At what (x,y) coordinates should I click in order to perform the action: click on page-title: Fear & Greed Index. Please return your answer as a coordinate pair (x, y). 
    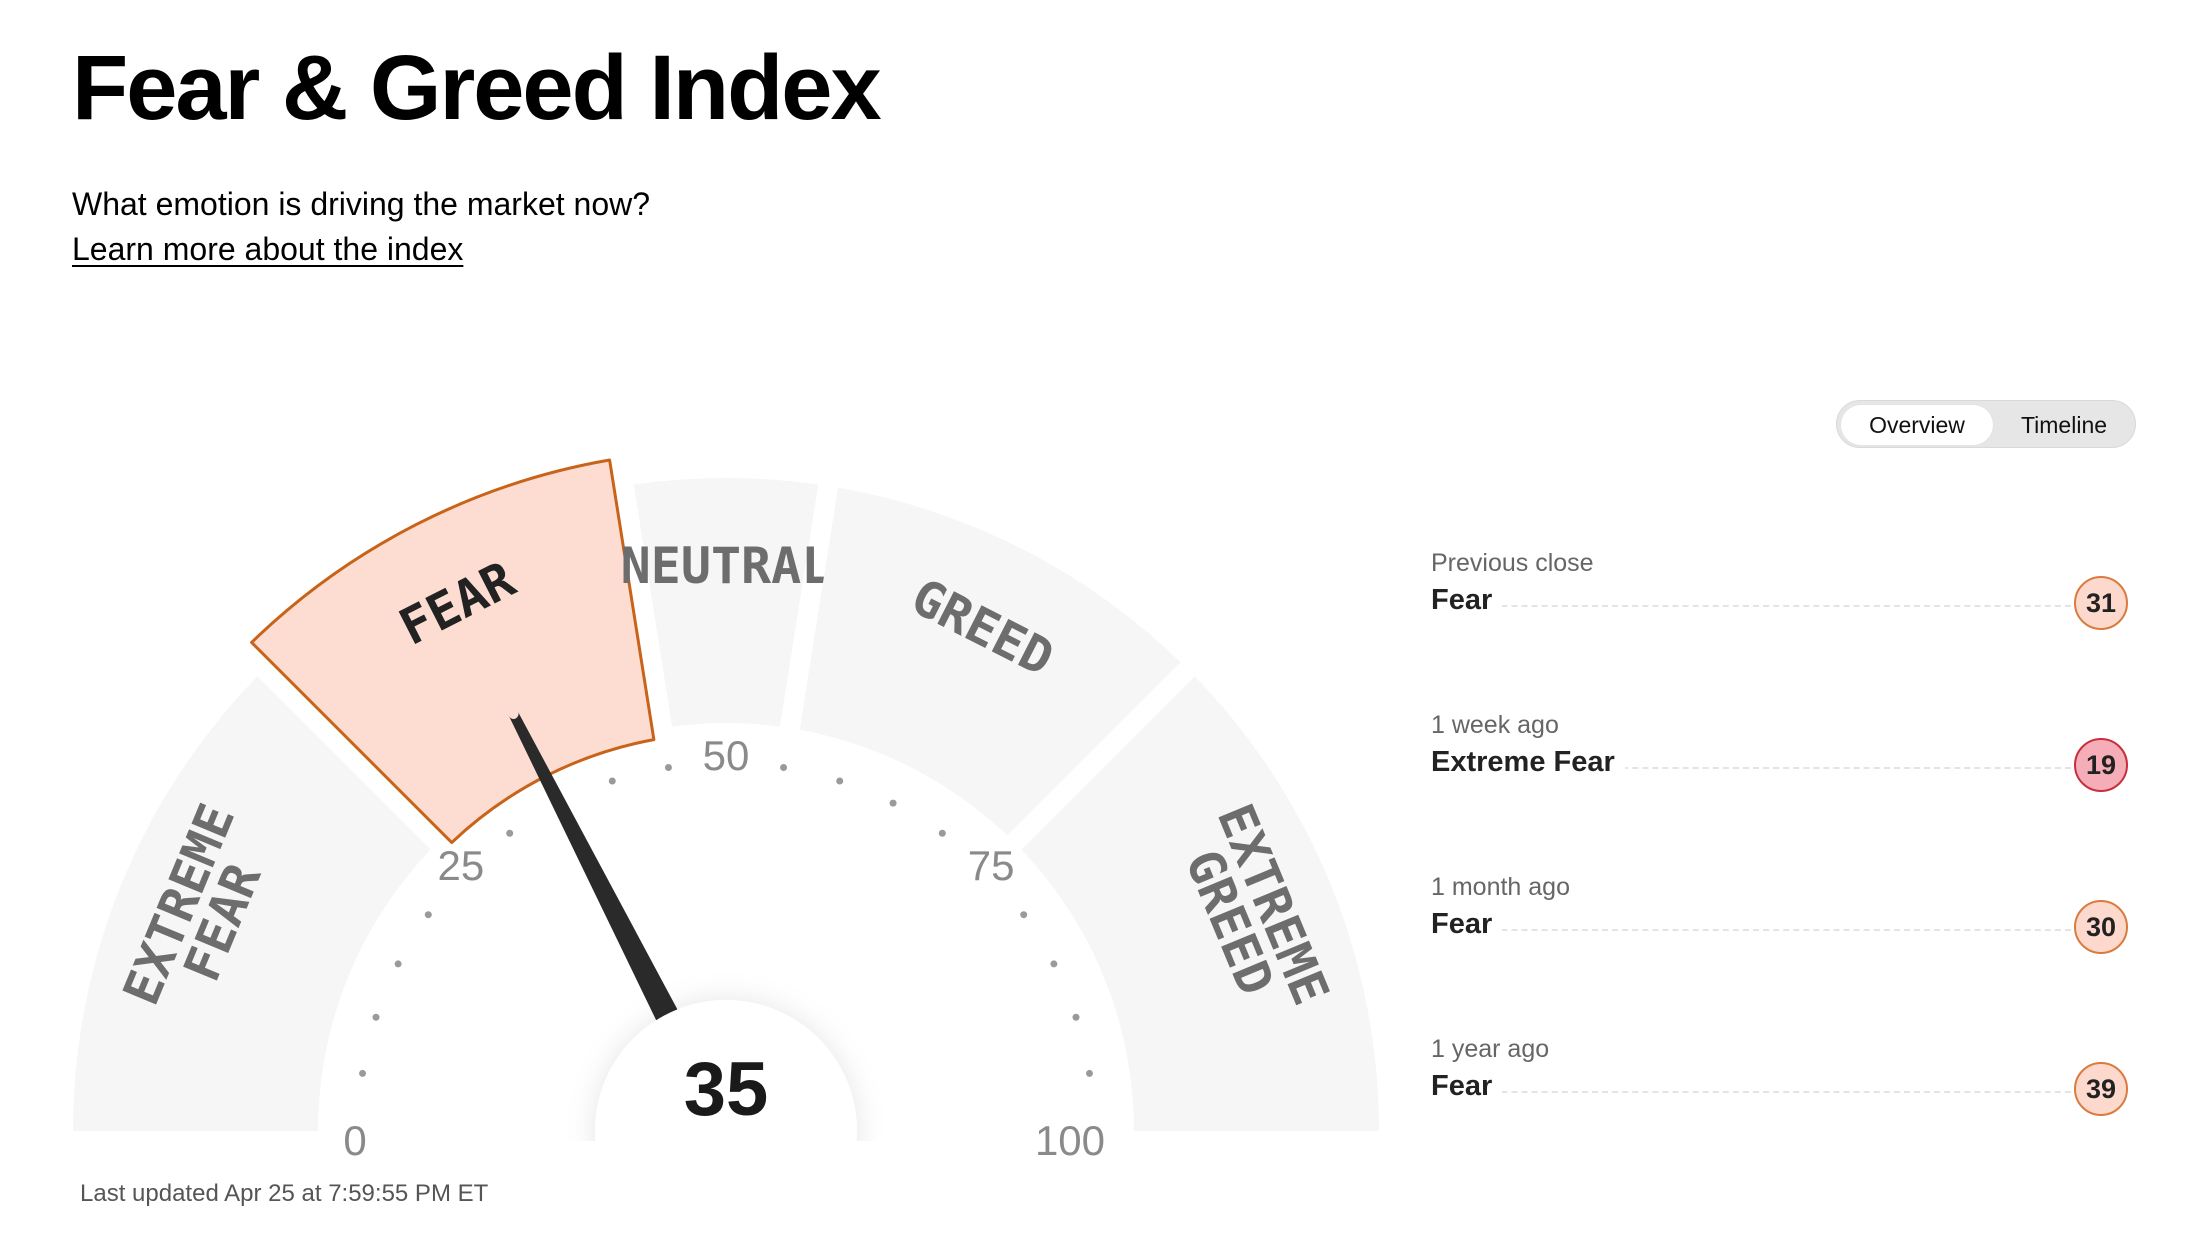
    Looking at the image, I should click on (477, 88).